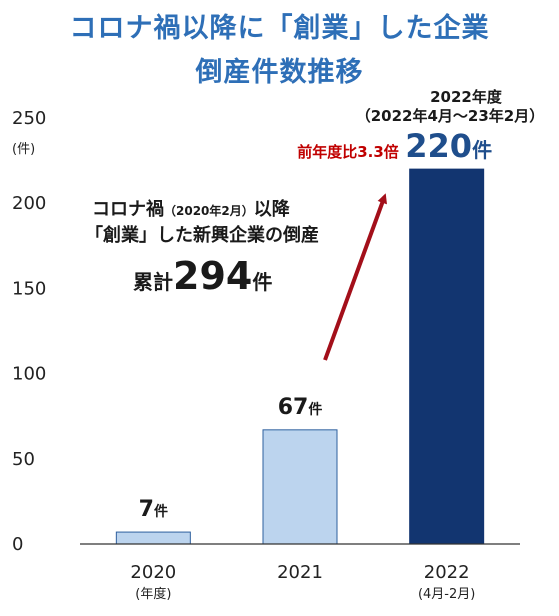  I want to click on y-unit-label: (件), so click(23, 149).